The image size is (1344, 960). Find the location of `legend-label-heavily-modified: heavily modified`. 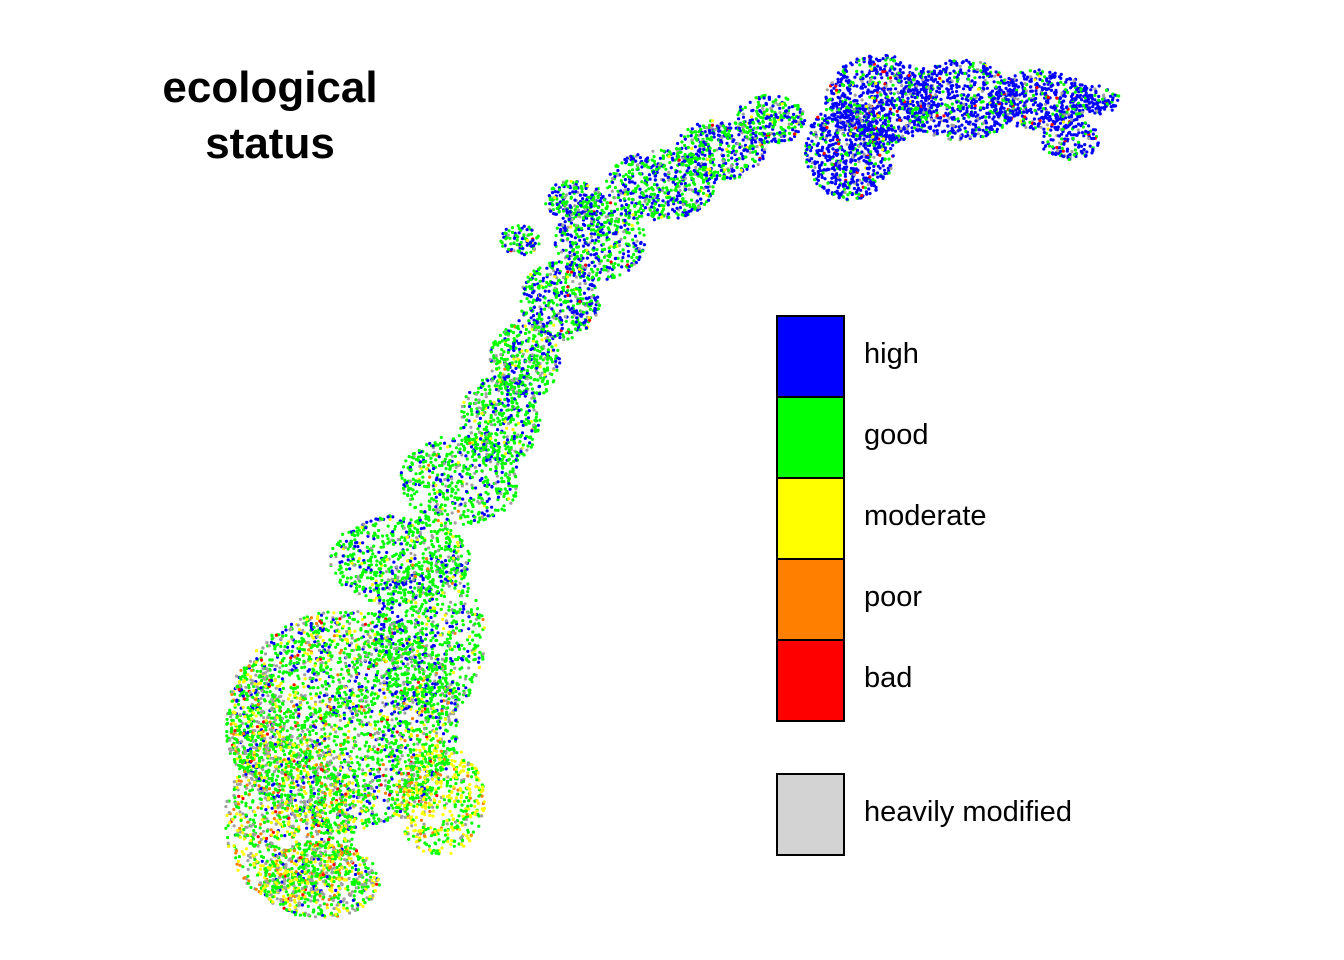

legend-label-heavily-modified: heavily modified is located at coordinates (968, 812).